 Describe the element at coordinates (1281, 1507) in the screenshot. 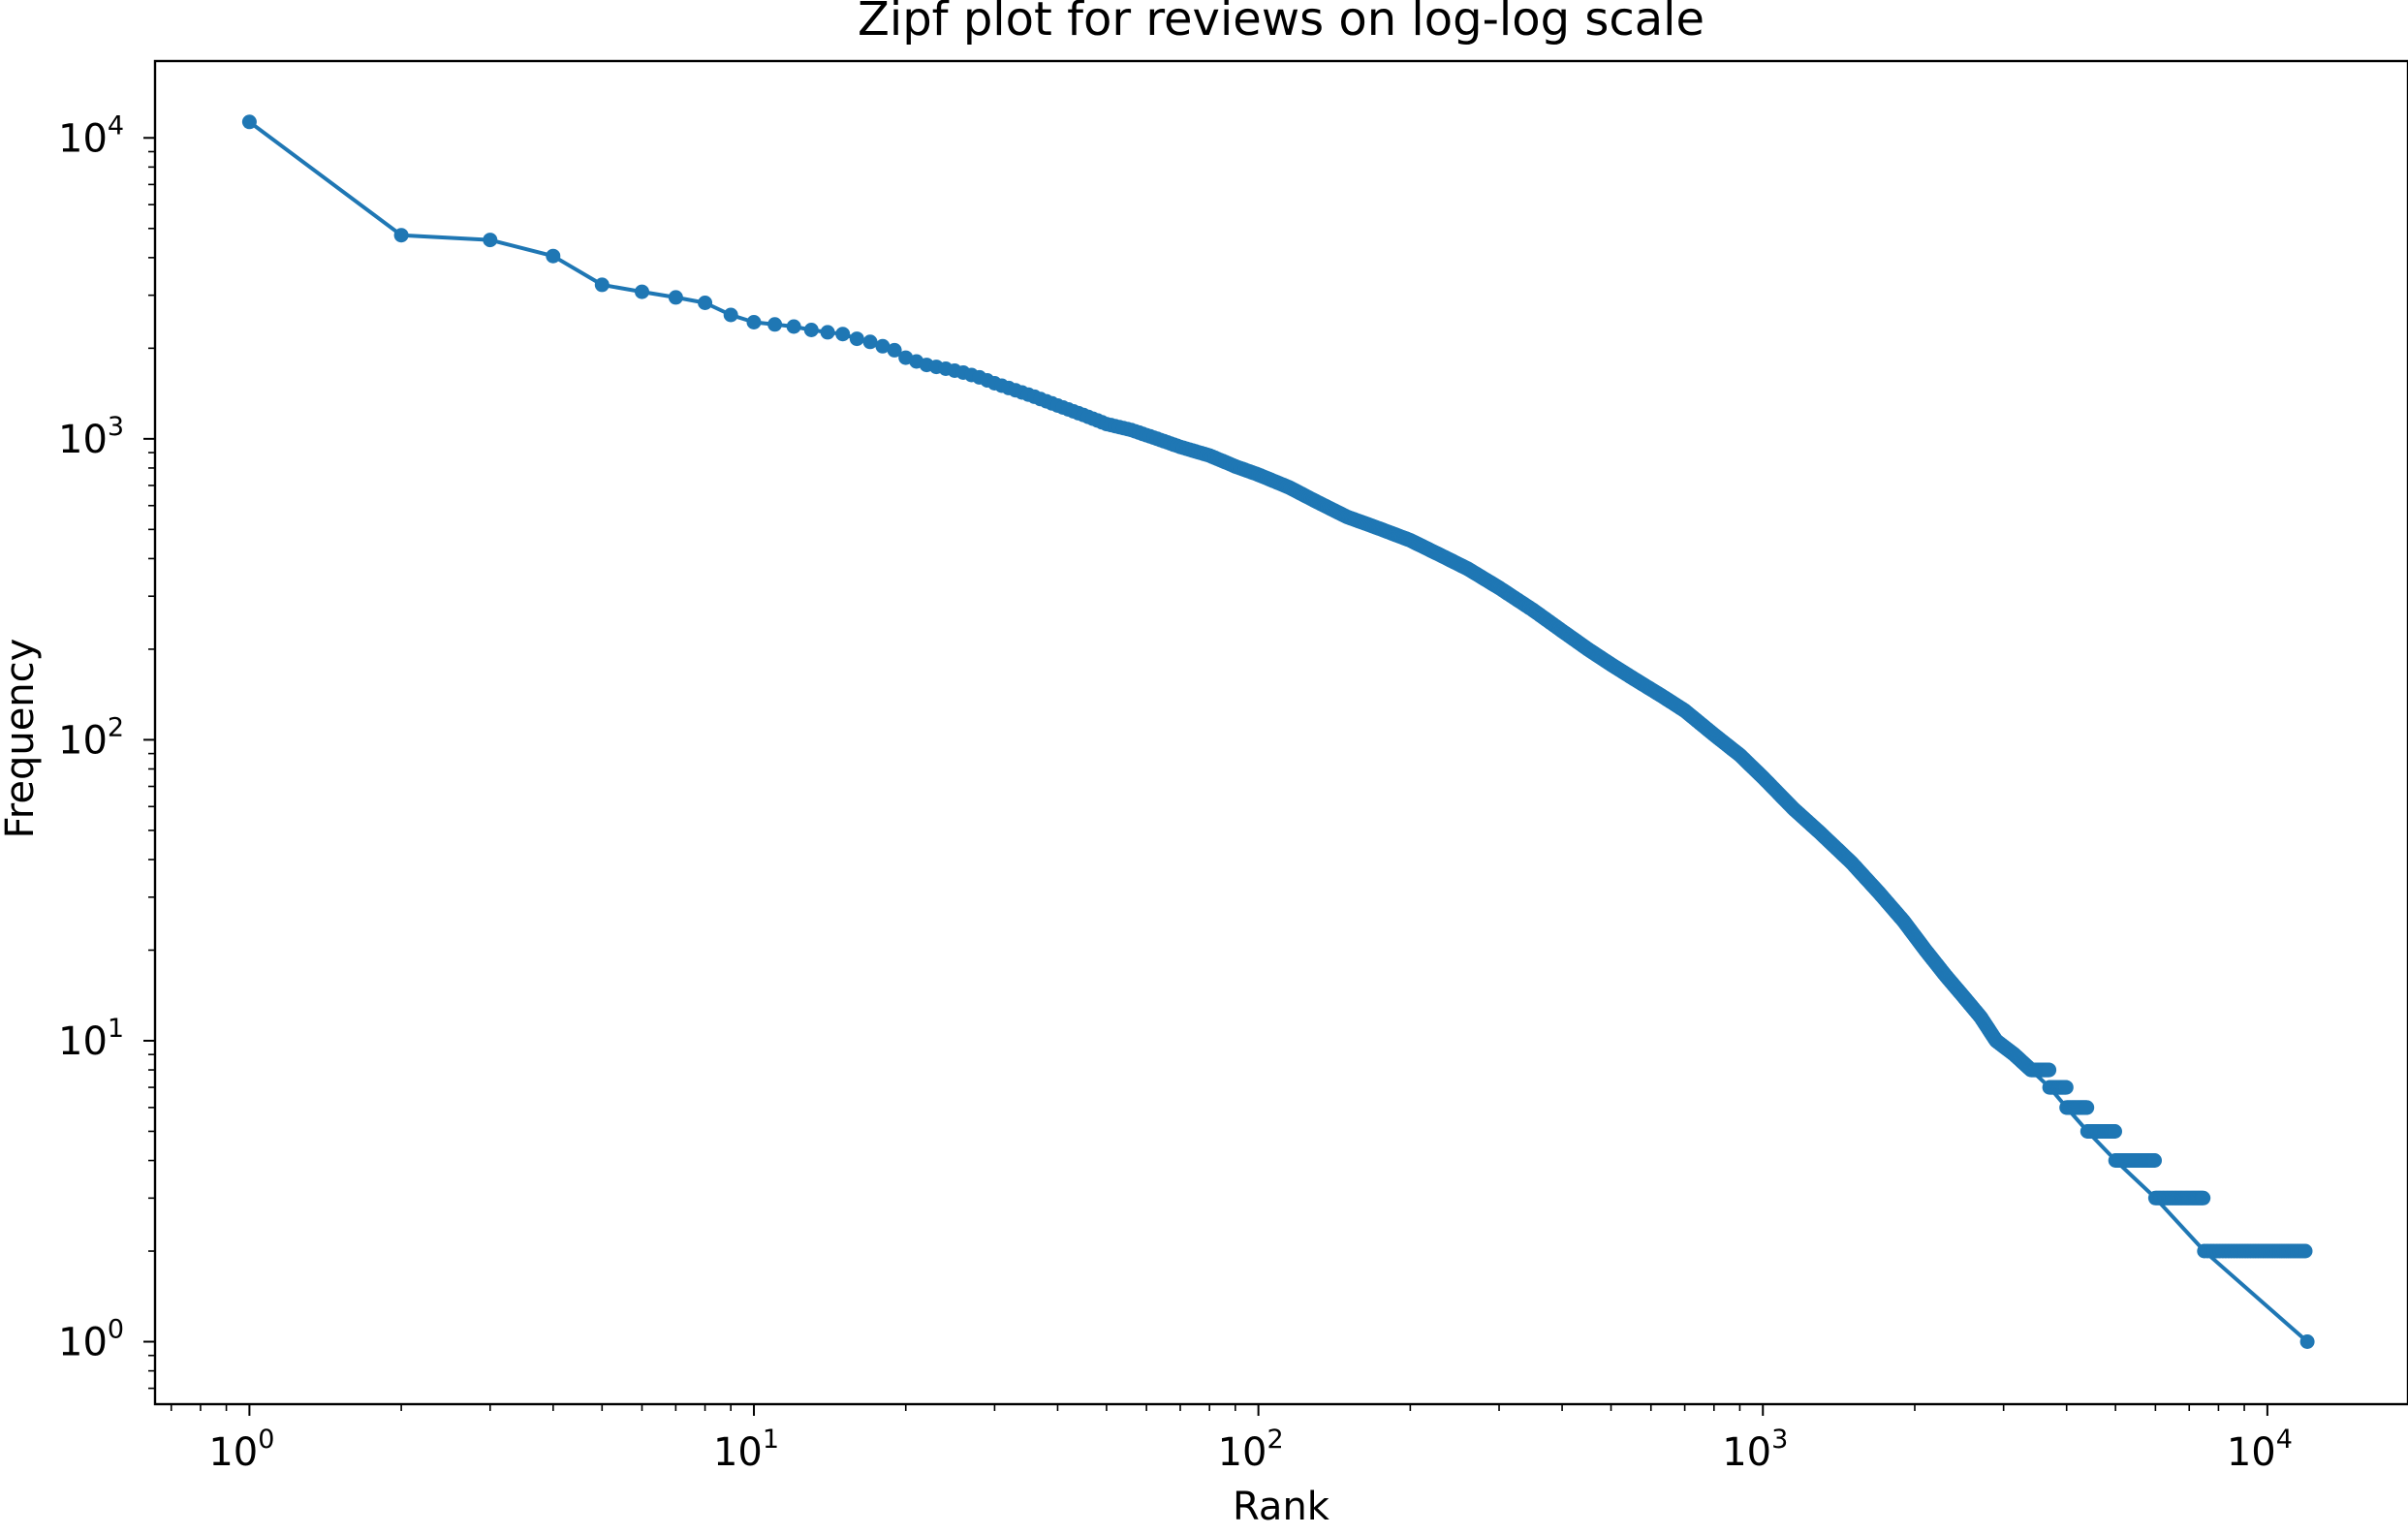

I see `x-axis-label: Rank` at that location.